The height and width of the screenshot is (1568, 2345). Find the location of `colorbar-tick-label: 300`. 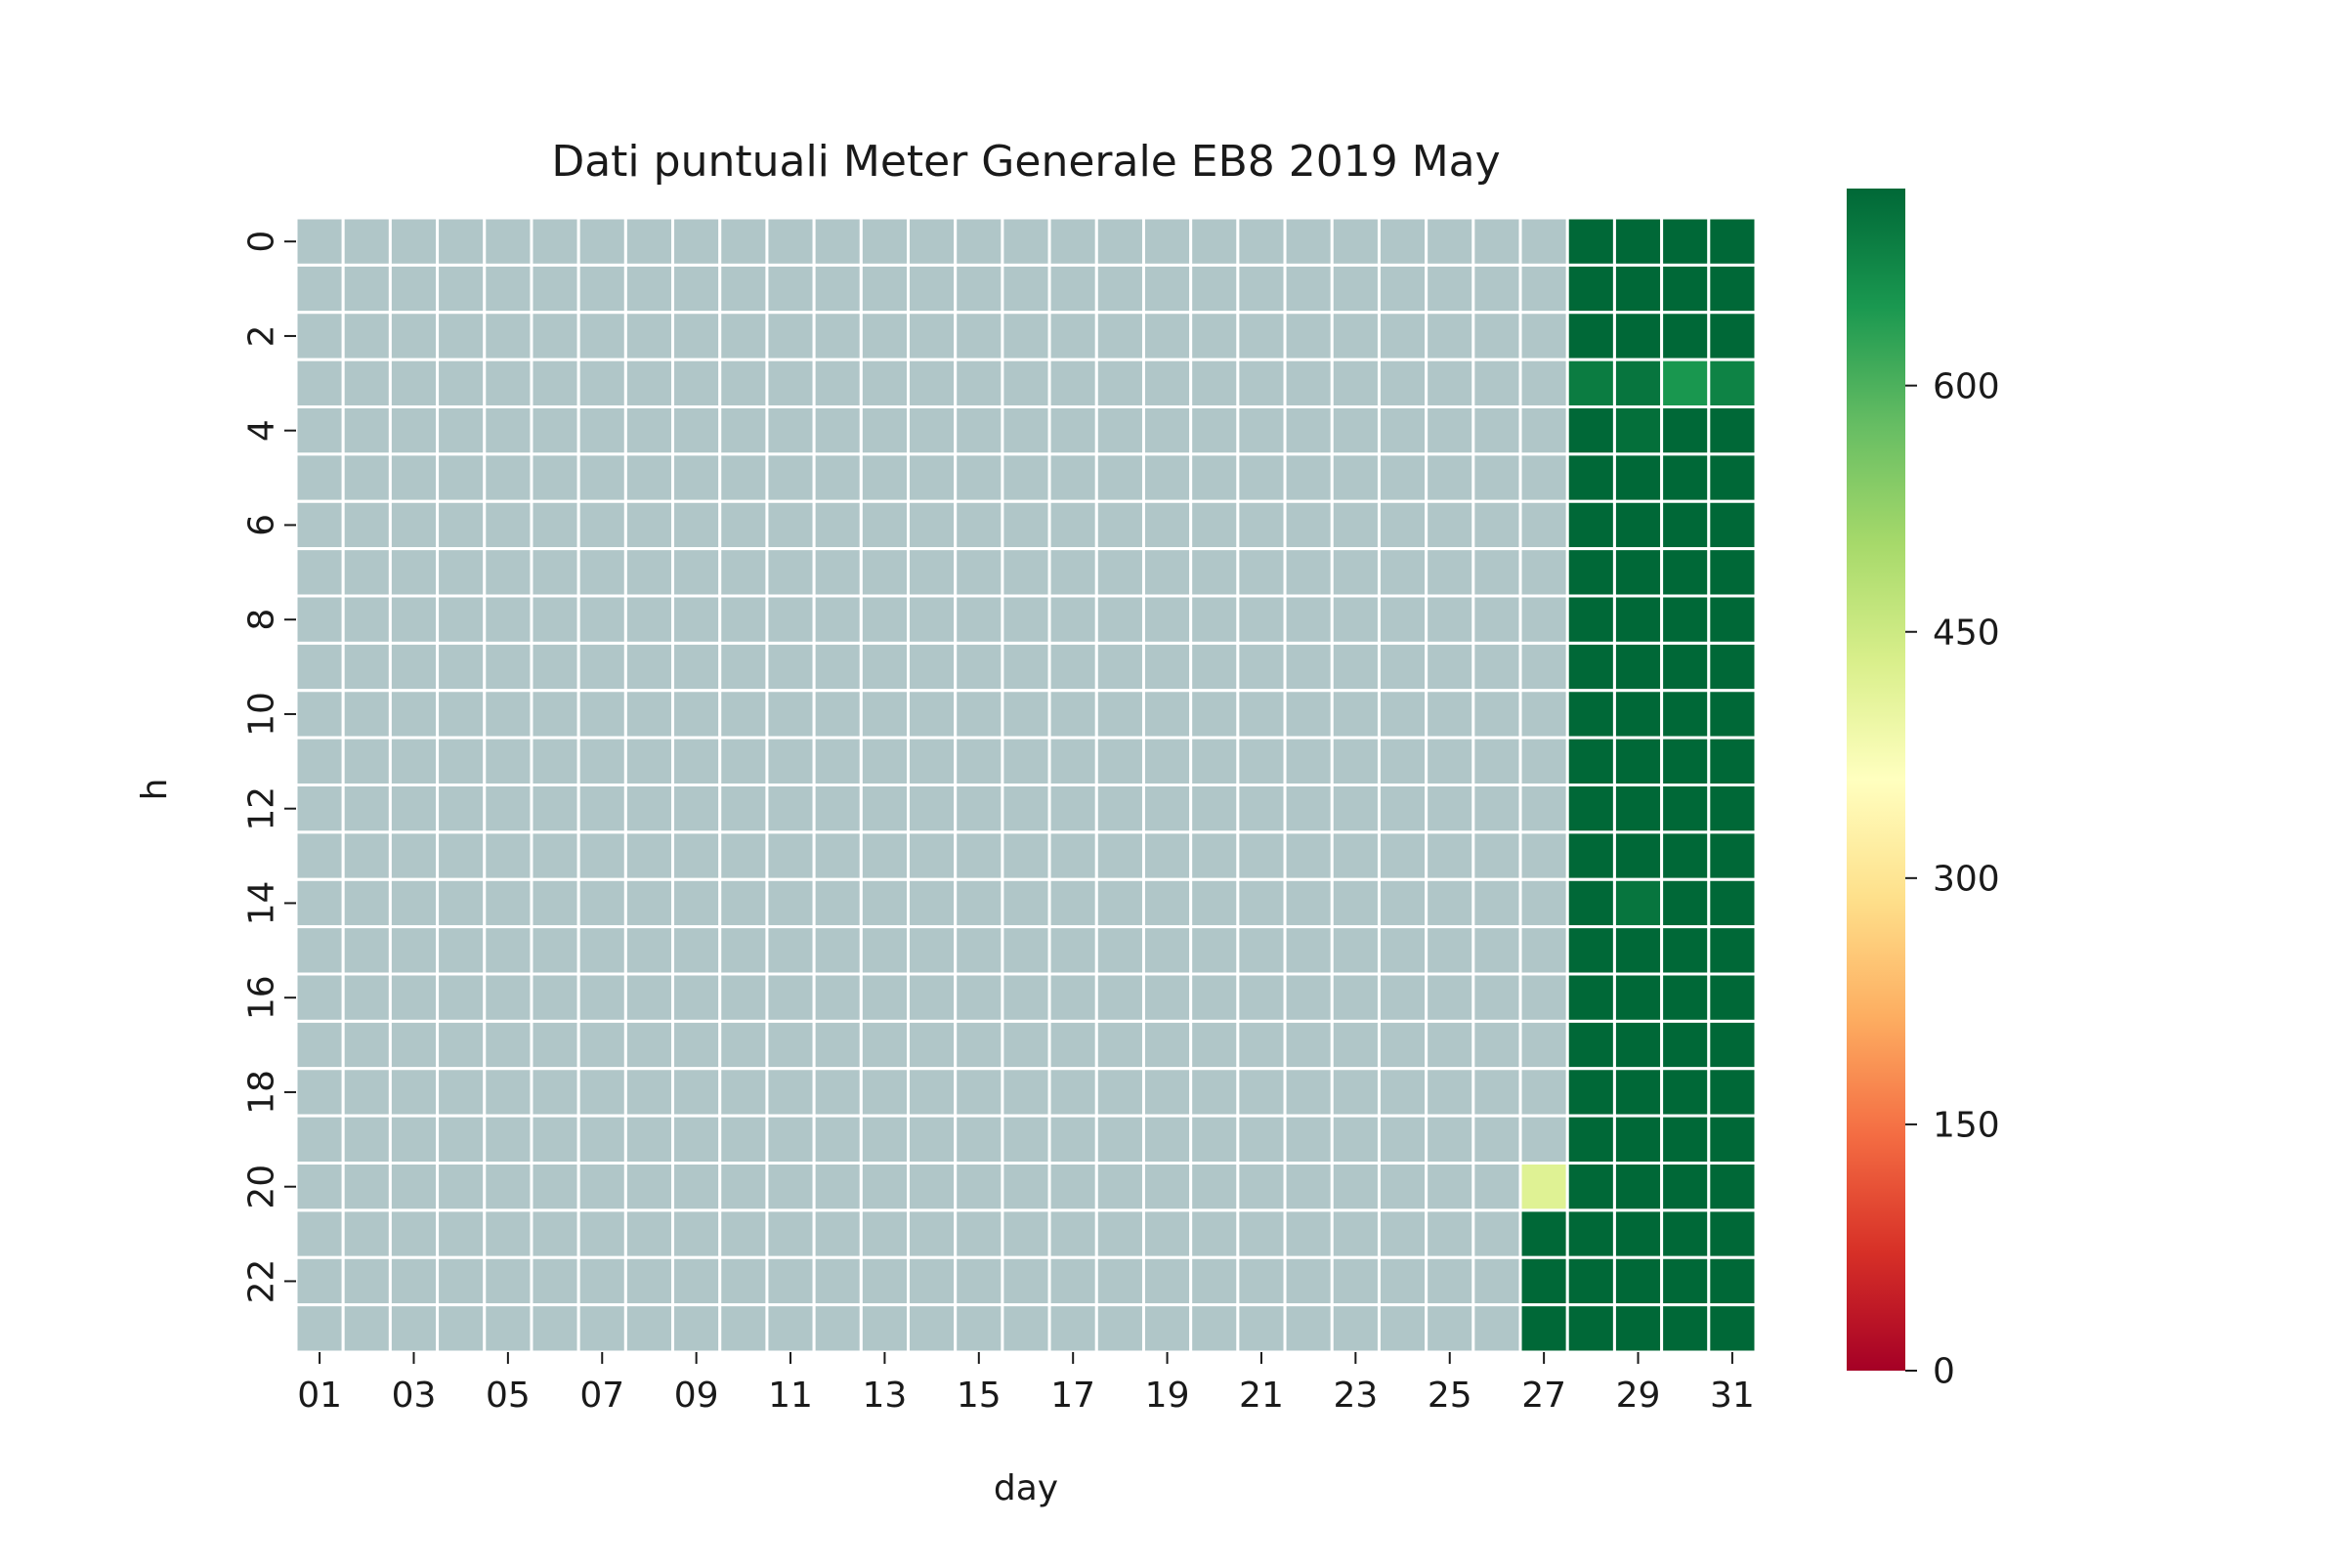

colorbar-tick-label: 300 is located at coordinates (1966, 879).